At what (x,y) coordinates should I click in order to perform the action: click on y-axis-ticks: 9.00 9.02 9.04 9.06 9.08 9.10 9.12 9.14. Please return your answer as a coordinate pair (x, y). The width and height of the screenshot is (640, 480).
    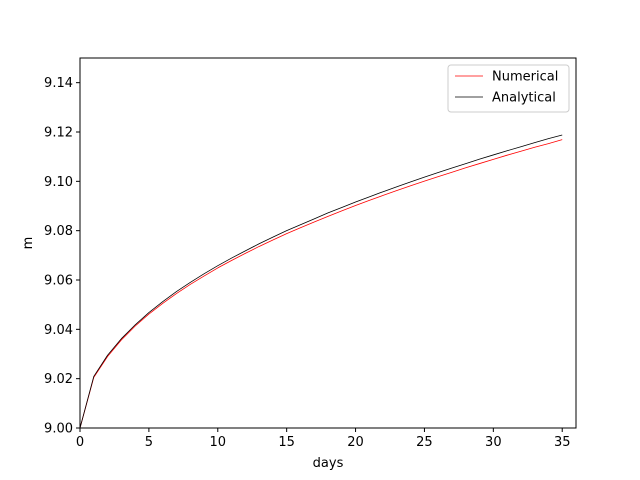
    Looking at the image, I should click on (62, 256).